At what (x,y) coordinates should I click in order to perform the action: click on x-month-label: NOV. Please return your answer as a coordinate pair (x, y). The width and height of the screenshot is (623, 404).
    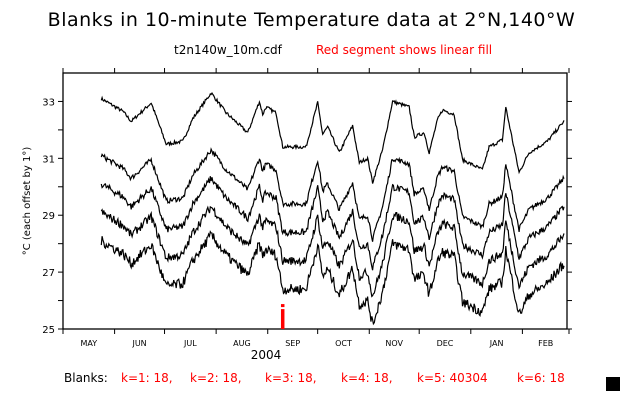
    Looking at the image, I should click on (394, 343).